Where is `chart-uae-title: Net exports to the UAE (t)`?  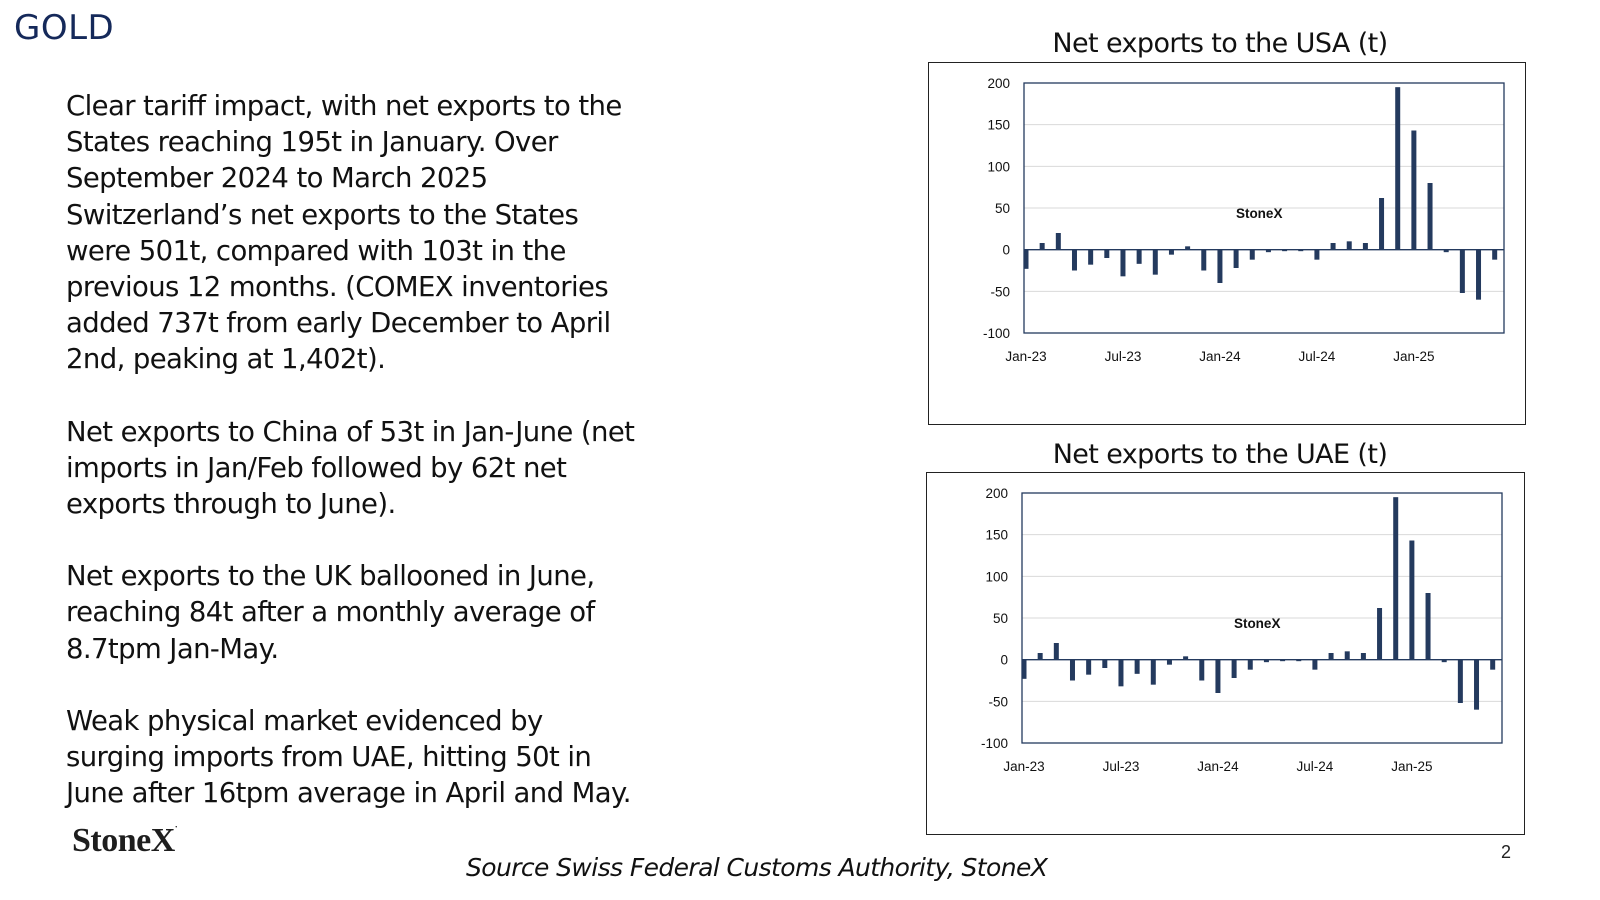 chart-uae-title: Net exports to the UAE (t) is located at coordinates (1220, 454).